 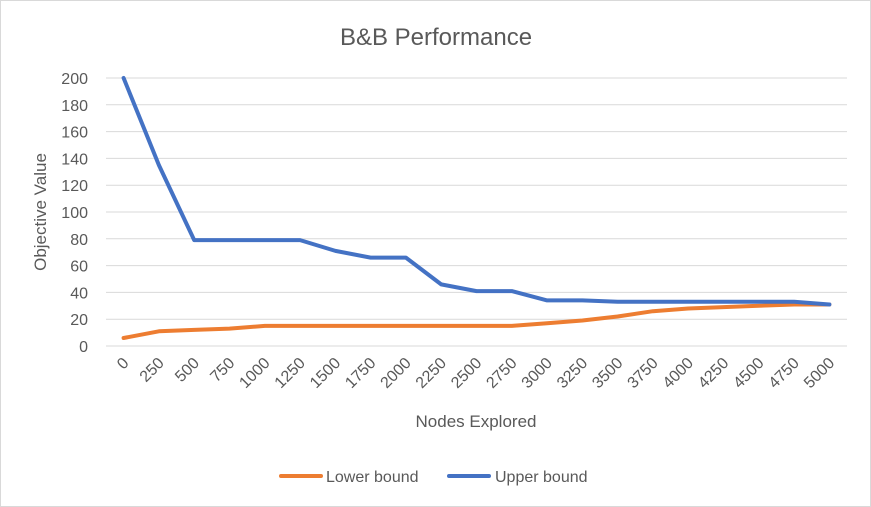 What do you see at coordinates (290, 373) in the screenshot?
I see `x-tick-label: 1250` at bounding box center [290, 373].